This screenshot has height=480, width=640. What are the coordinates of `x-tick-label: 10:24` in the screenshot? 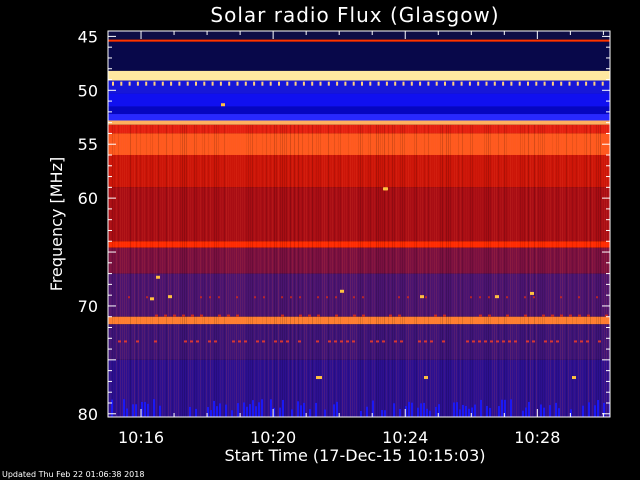 It's located at (405, 437).